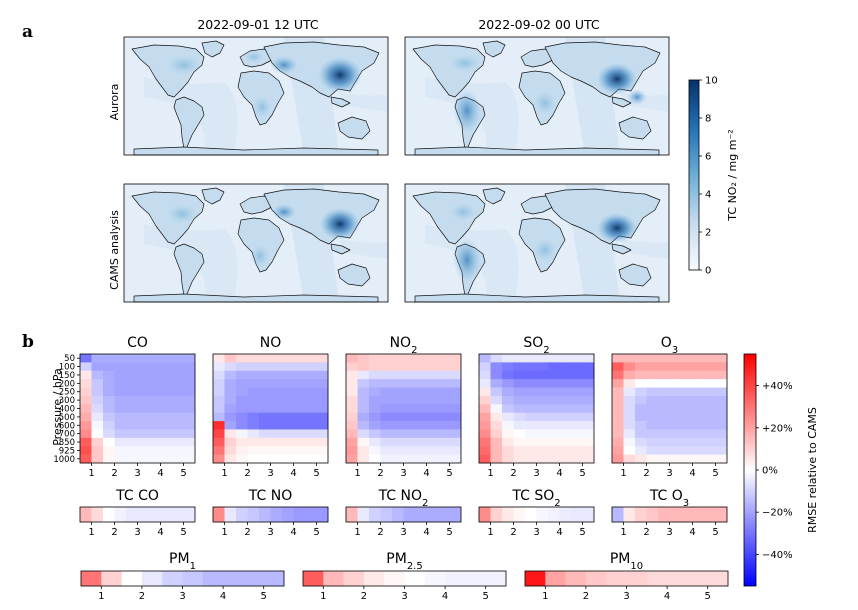 This screenshot has width=858, height=610. What do you see at coordinates (258, 24) in the screenshot?
I see `column-title-1: 2022-09-01 12 UTC` at bounding box center [258, 24].